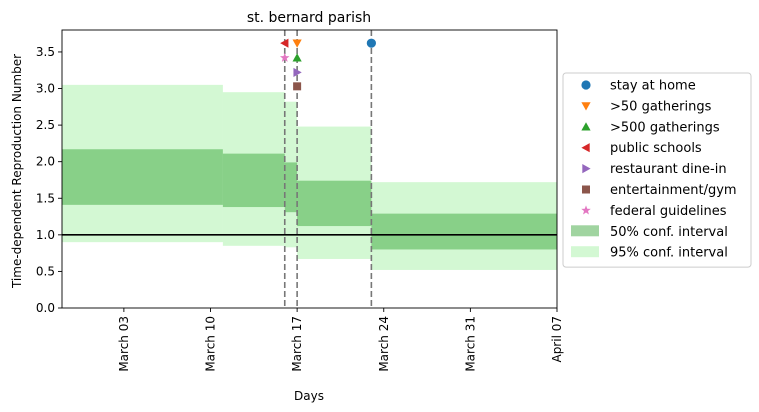 This screenshot has width=759, height=412. What do you see at coordinates (45, 271) in the screenshot?
I see `y-tick-label-1: 0.5` at bounding box center [45, 271].